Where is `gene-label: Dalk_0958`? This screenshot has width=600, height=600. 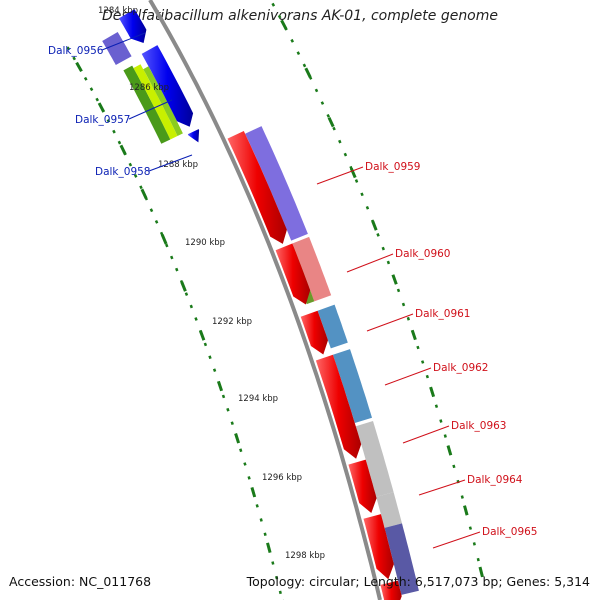
gene-label: Dalk_0958 is located at coordinates (123, 172).